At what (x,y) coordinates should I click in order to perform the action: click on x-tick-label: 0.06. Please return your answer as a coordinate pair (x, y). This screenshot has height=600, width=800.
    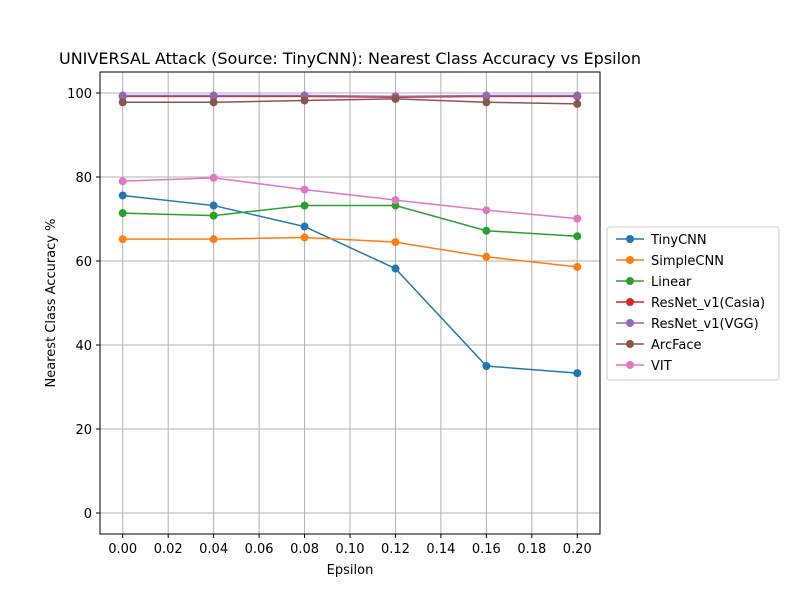
    Looking at the image, I should click on (259, 549).